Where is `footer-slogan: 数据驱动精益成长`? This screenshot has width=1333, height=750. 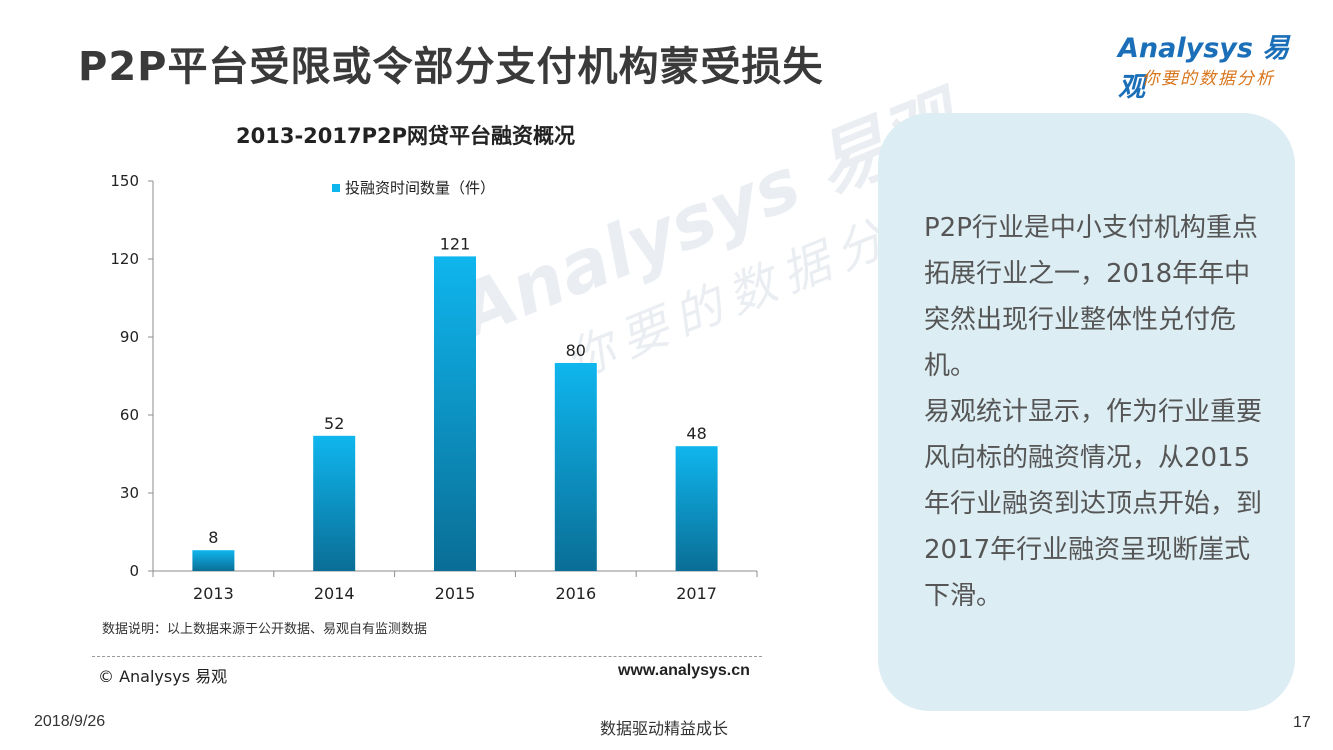
footer-slogan: 数据驱动精益成长 is located at coordinates (664, 728).